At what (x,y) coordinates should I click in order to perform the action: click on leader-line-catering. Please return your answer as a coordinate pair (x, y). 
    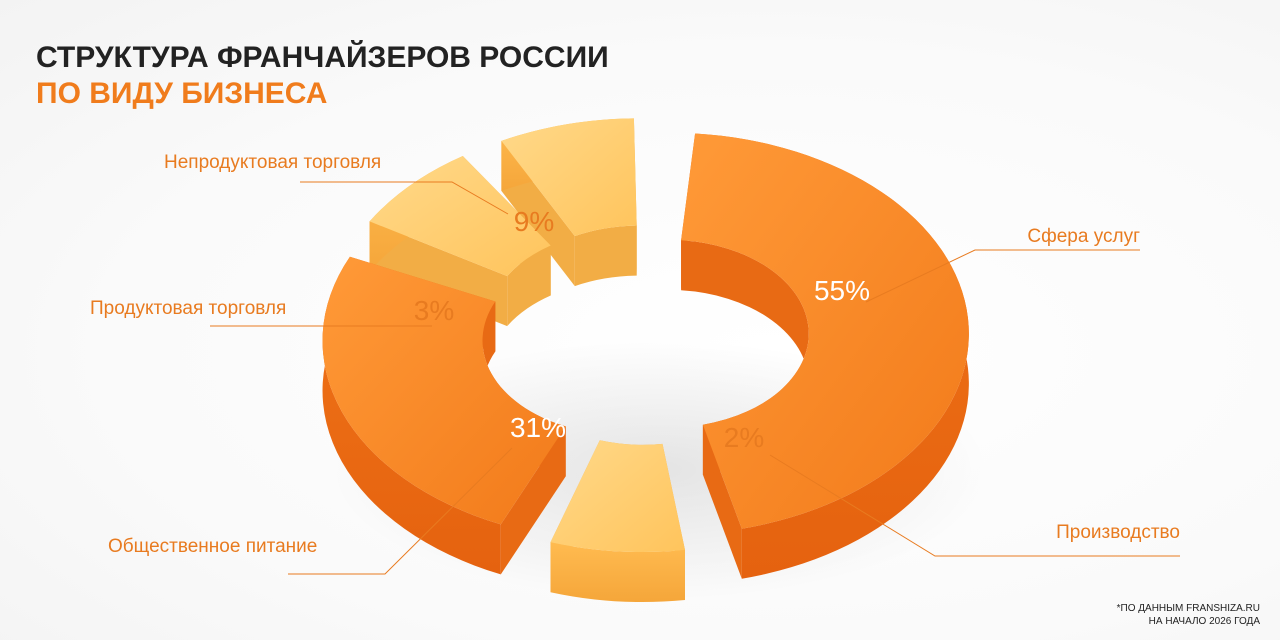
    Looking at the image, I should click on (400, 511).